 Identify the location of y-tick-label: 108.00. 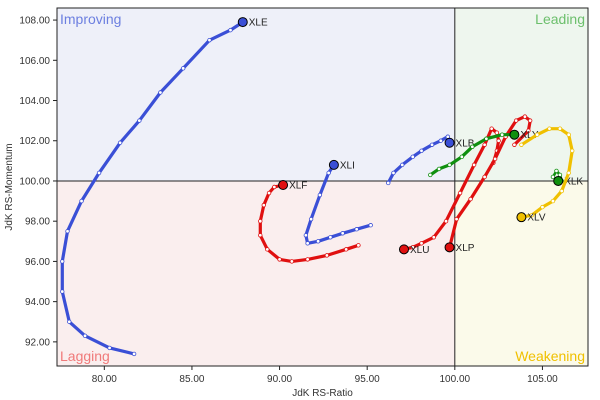
(34, 21).